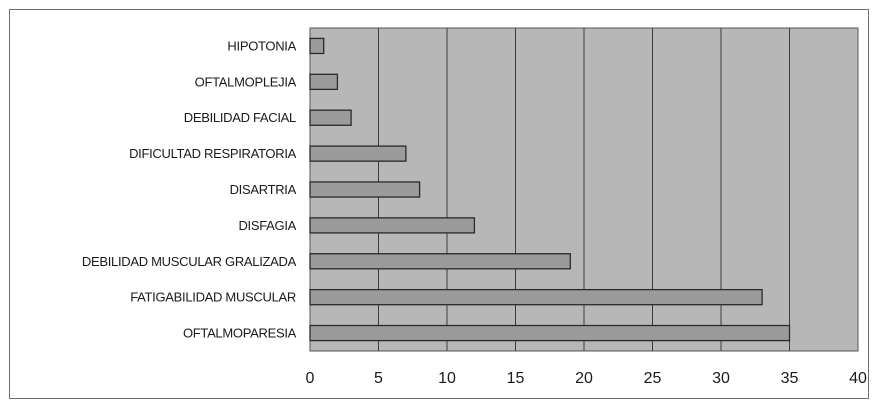 Image resolution: width=878 pixels, height=408 pixels. What do you see at coordinates (246, 81) in the screenshot?
I see `category-label: OFTALMOPLEJIA` at bounding box center [246, 81].